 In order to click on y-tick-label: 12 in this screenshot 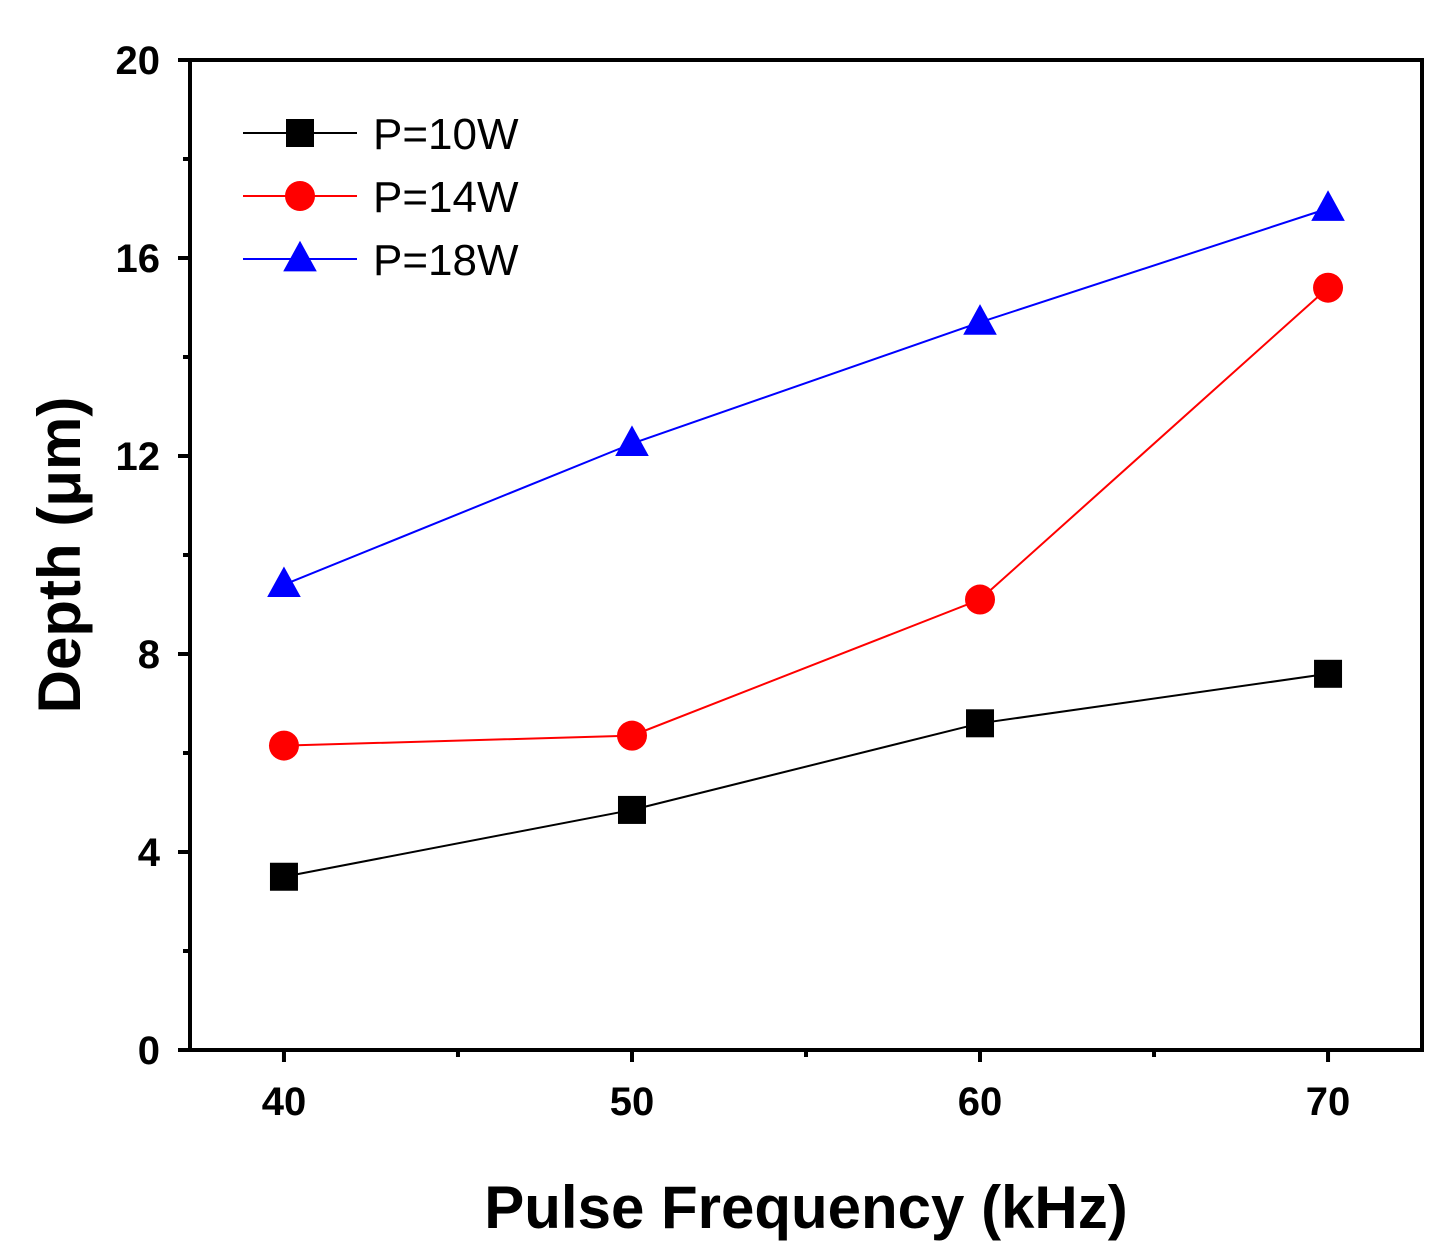, I will do `click(138, 457)`.